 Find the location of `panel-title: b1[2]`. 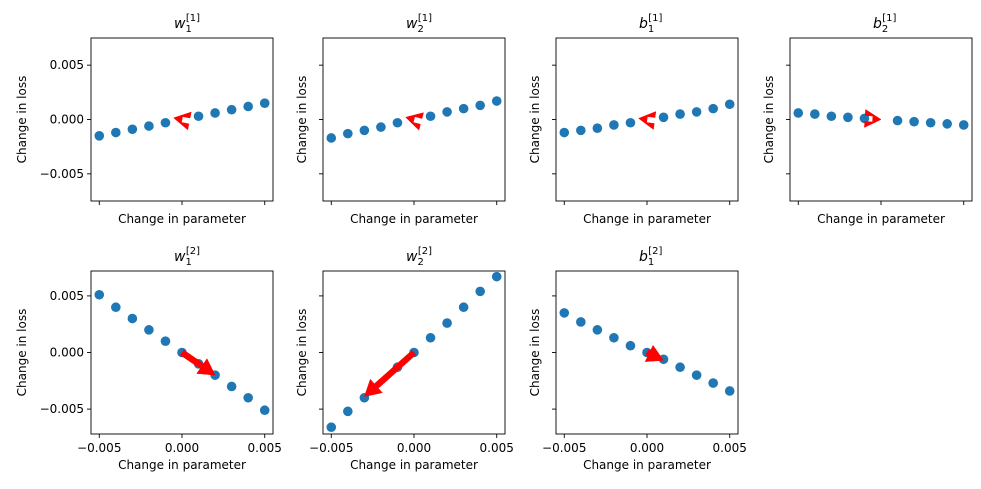

panel-title: b1[2] is located at coordinates (651, 257).